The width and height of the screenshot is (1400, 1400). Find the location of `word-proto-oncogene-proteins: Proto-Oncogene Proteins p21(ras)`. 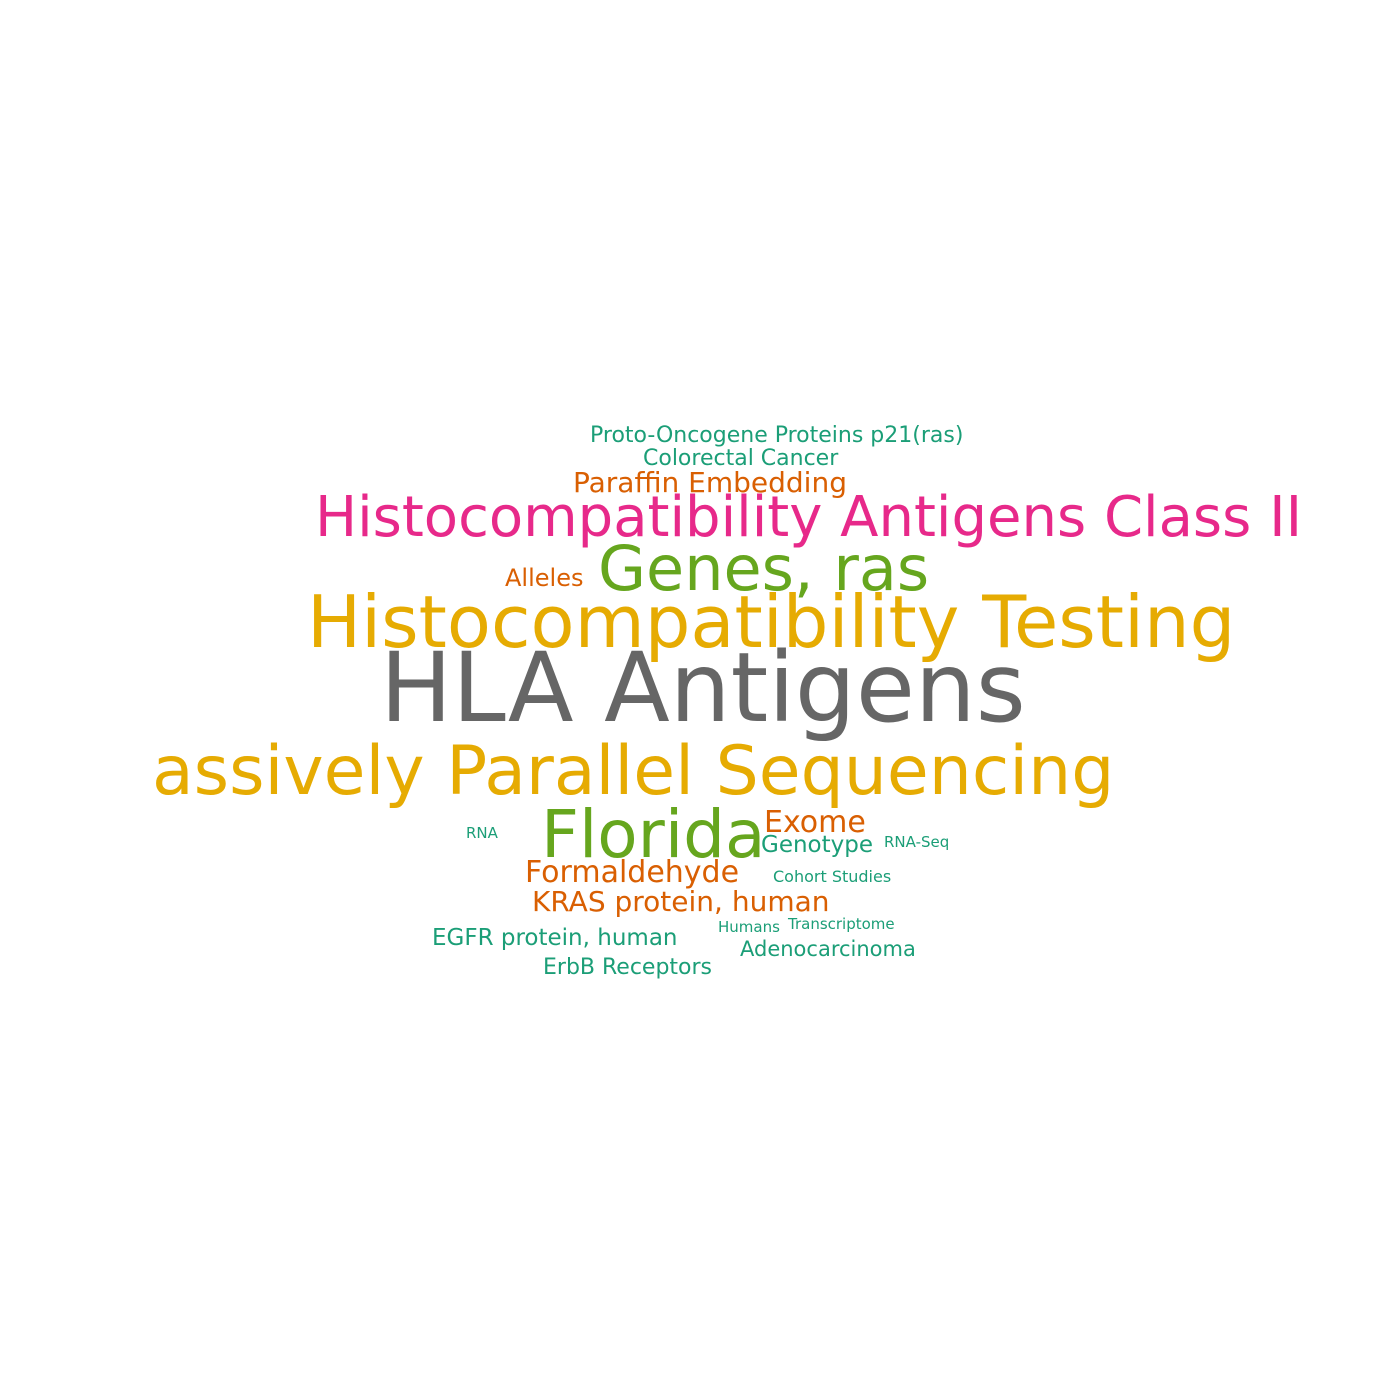

word-proto-oncogene-proteins: Proto-Oncogene Proteins p21(ras) is located at coordinates (777, 435).